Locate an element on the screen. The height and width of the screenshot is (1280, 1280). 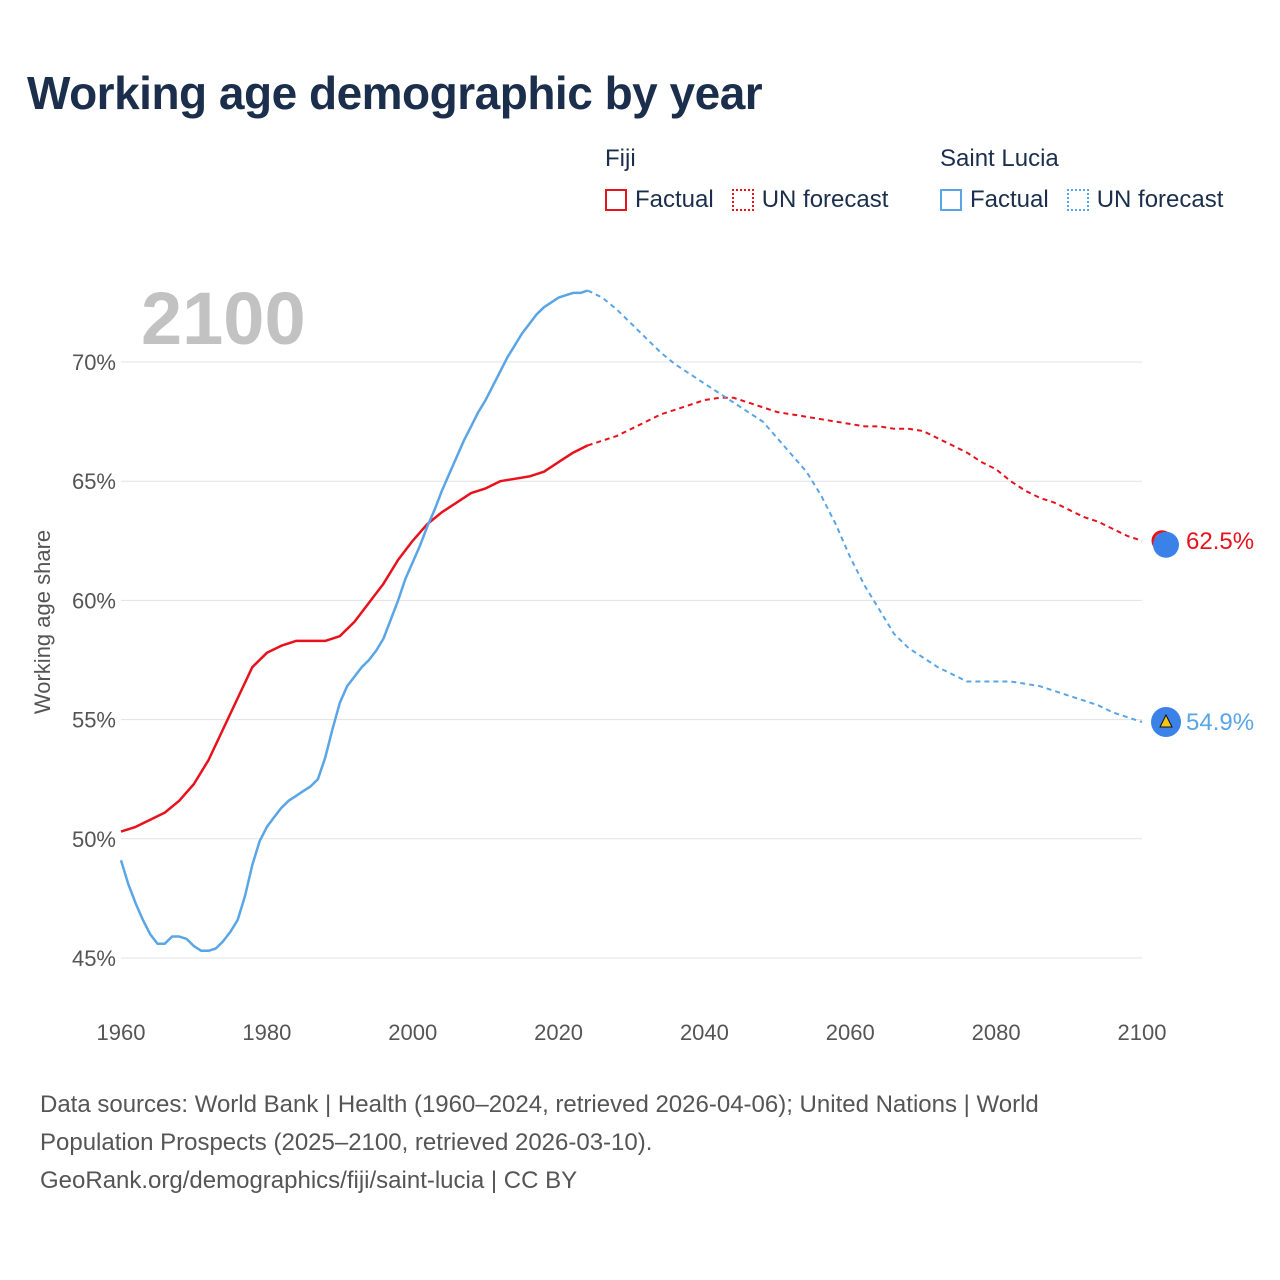
legend-item-fiji-forecast: UN forecast is located at coordinates (810, 200).